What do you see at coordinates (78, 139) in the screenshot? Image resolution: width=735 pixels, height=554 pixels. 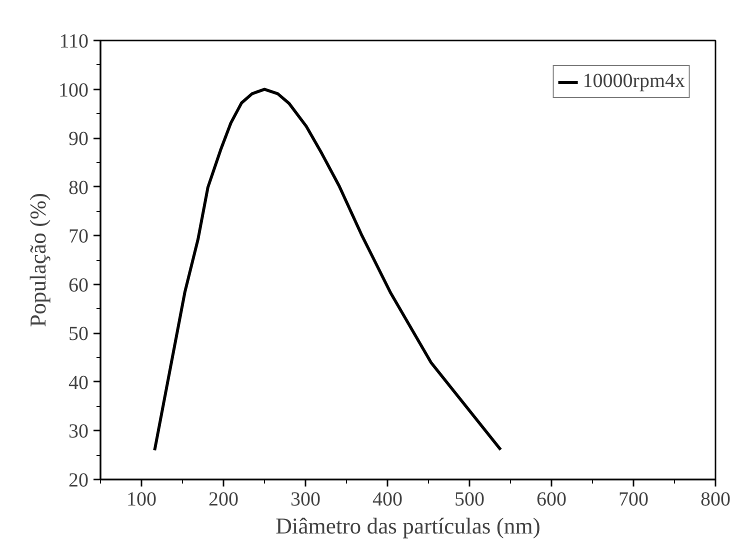 I see `y-tick-label: 90` at bounding box center [78, 139].